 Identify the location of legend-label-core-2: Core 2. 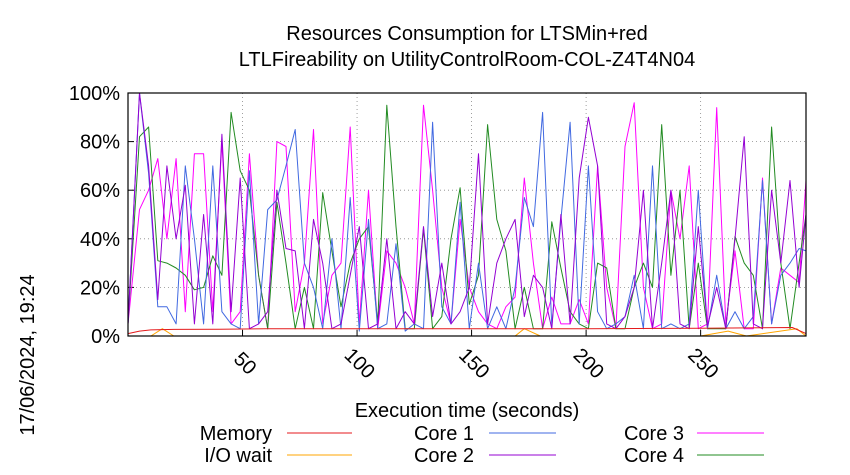
(444, 456).